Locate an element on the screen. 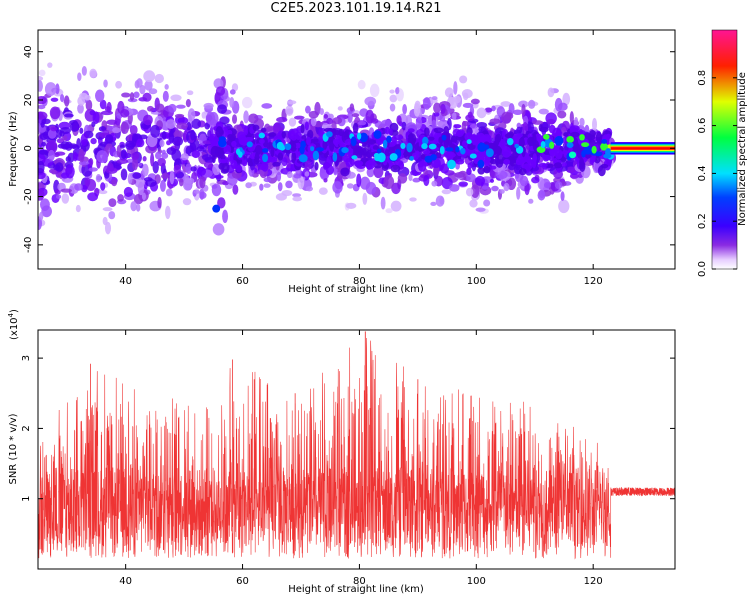 Image resolution: width=750 pixels, height=600 pixels. colorbar-tick-label: 0.6 is located at coordinates (702, 126).